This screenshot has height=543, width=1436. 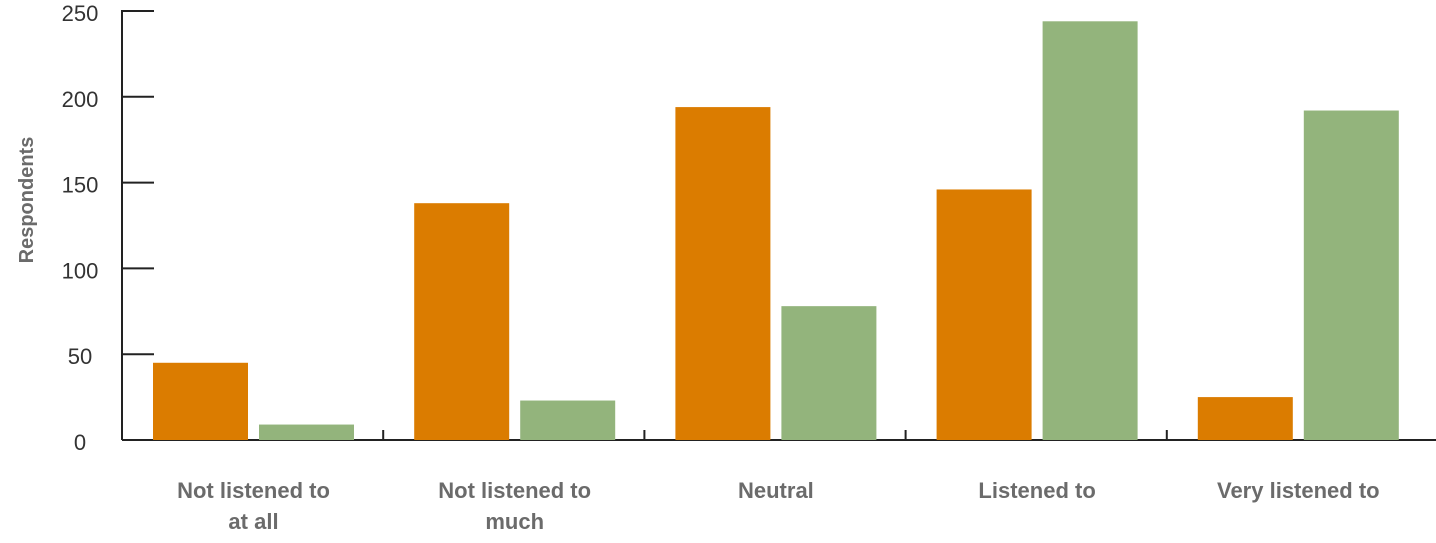 I want to click on y-tick-label: 100, so click(x=80, y=270).